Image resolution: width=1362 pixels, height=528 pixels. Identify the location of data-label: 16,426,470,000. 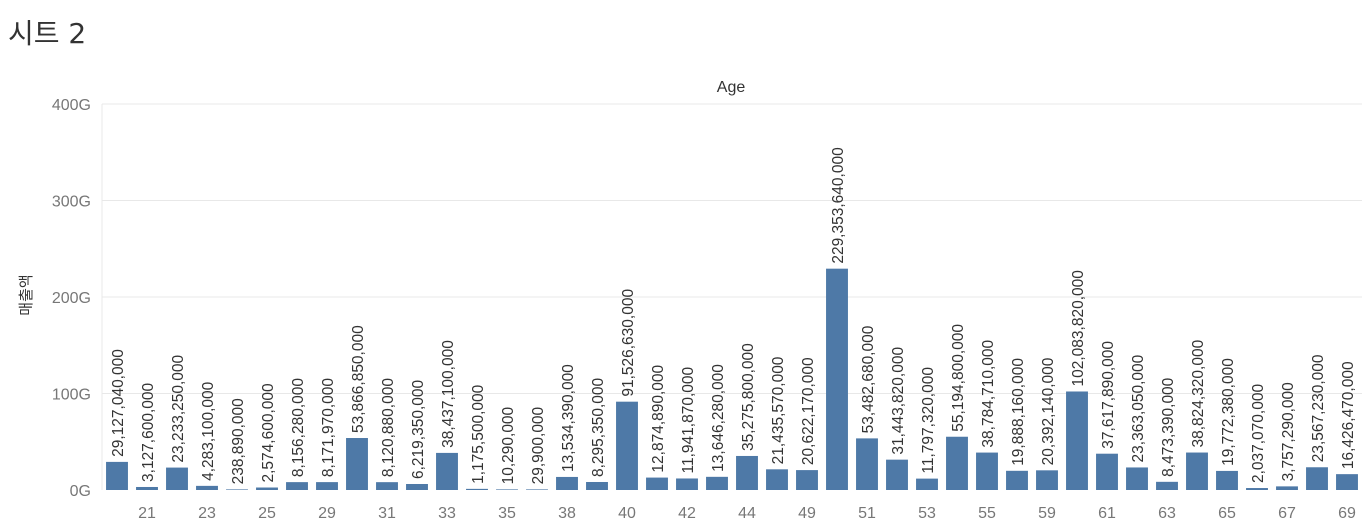
(1348, 415).